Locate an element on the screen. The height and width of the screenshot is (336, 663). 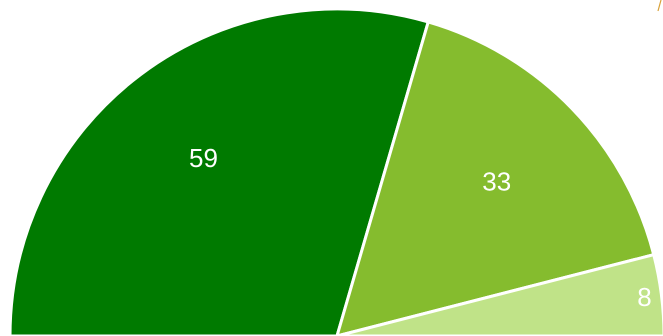
slice-label-33: 33 is located at coordinates (496, 181).